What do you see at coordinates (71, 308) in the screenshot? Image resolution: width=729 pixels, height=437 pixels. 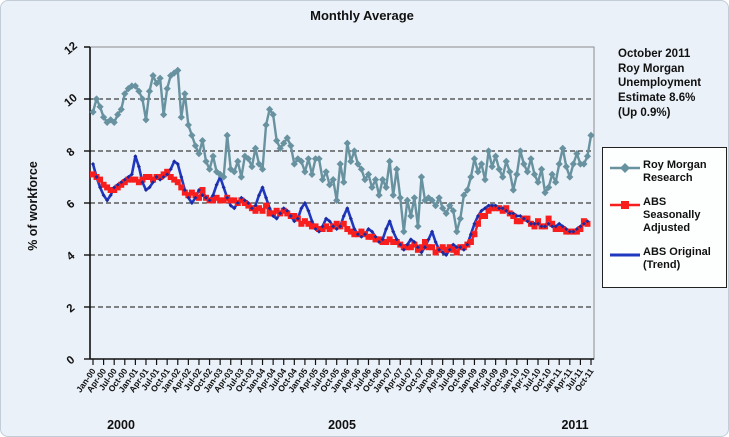 I see `y-tick-label: 2` at bounding box center [71, 308].